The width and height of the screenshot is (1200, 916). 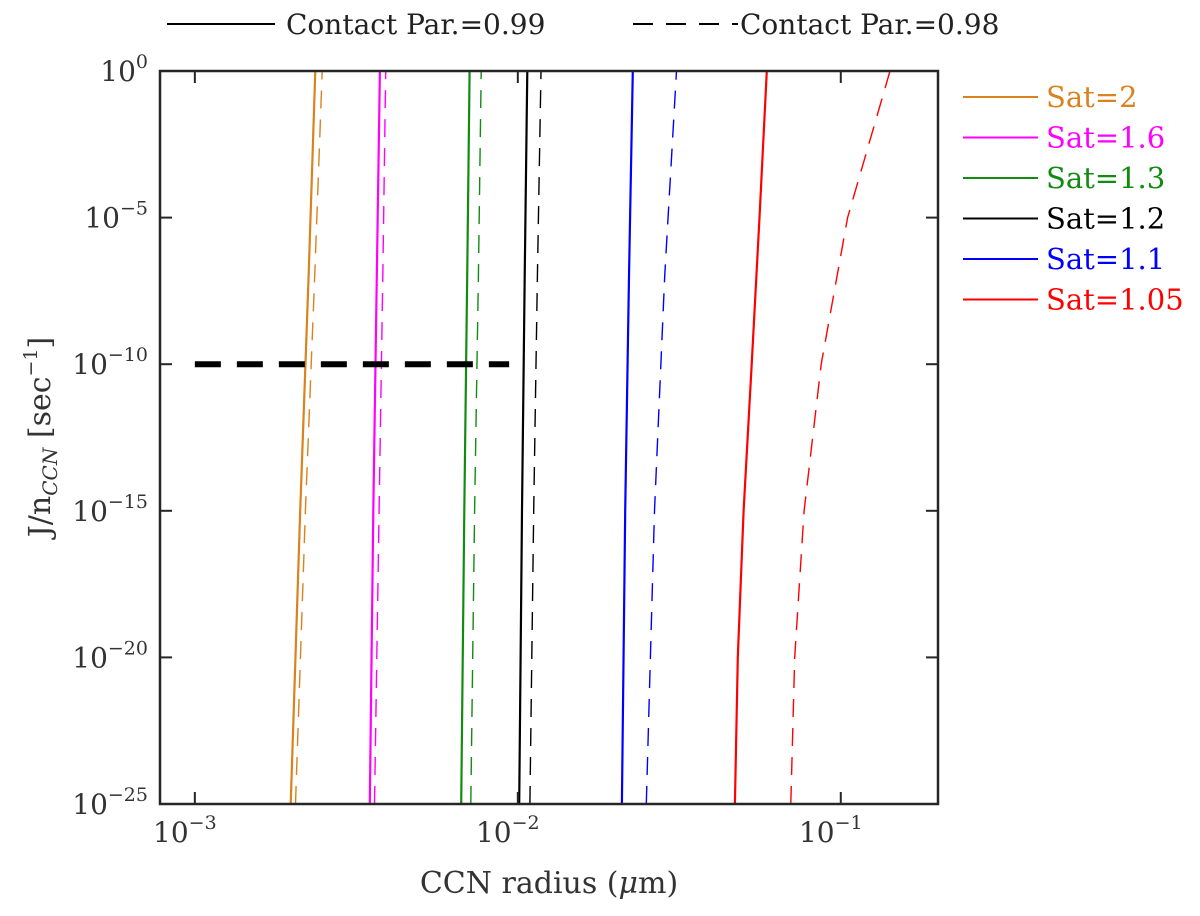 I want to click on y-tick-label-3: 10⁻¹⁵, so click(x=110, y=509).